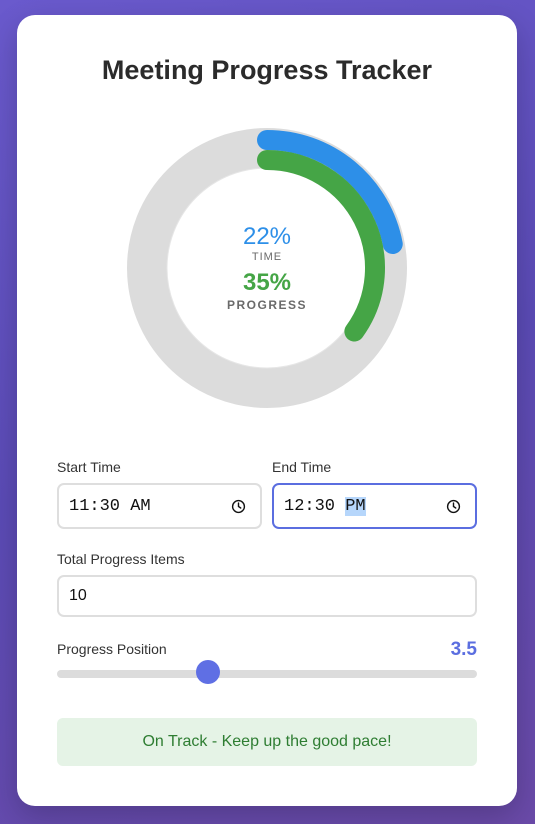  Describe the element at coordinates (463, 649) in the screenshot. I see `position-value: 3.5` at that location.